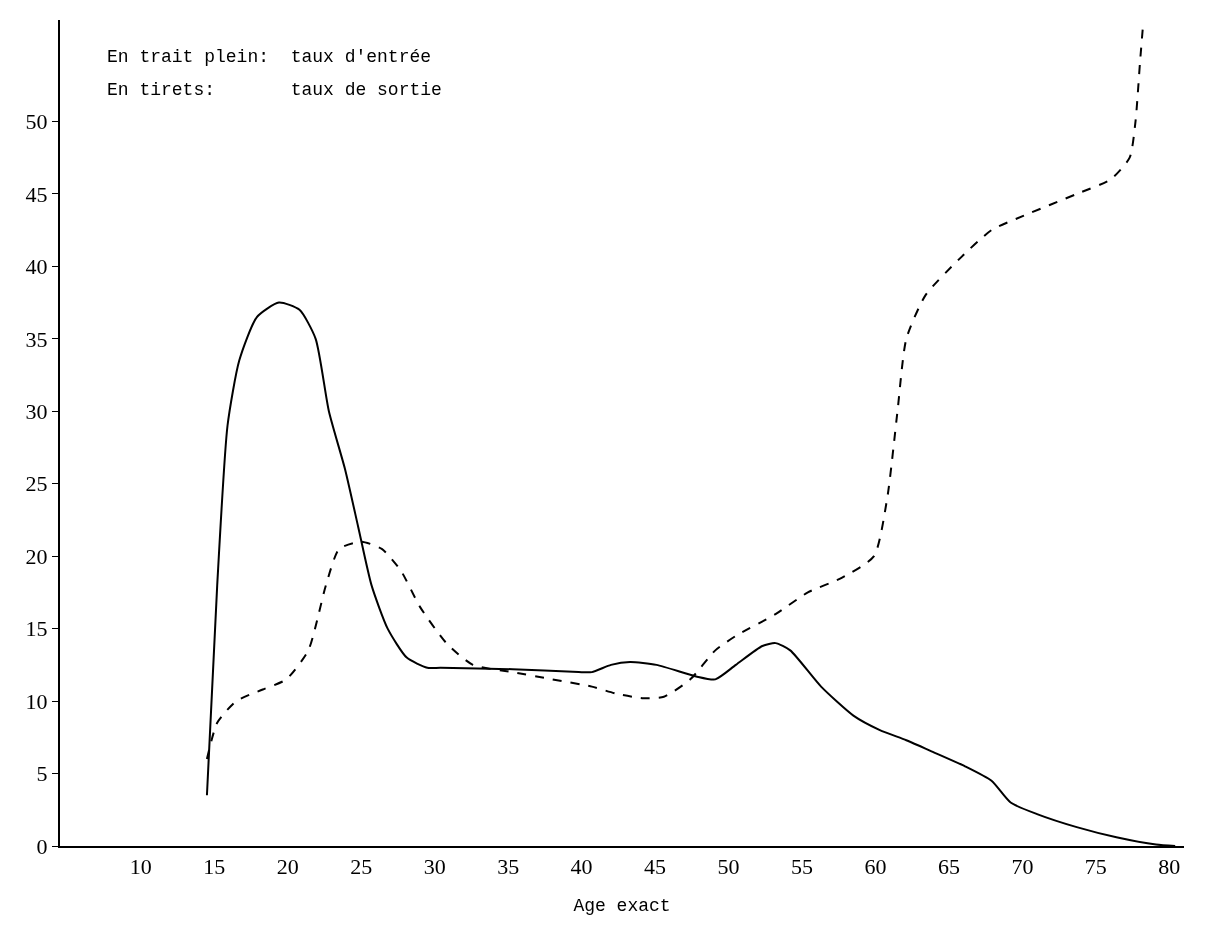 The height and width of the screenshot is (936, 1224). Describe the element at coordinates (801, 867) in the screenshot. I see `x-tick-label: 55` at that location.